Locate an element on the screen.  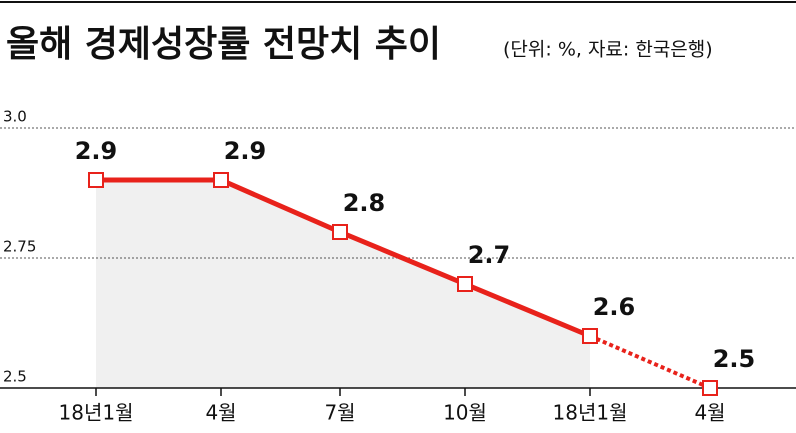
value-label: 2.6 is located at coordinates (614, 307).